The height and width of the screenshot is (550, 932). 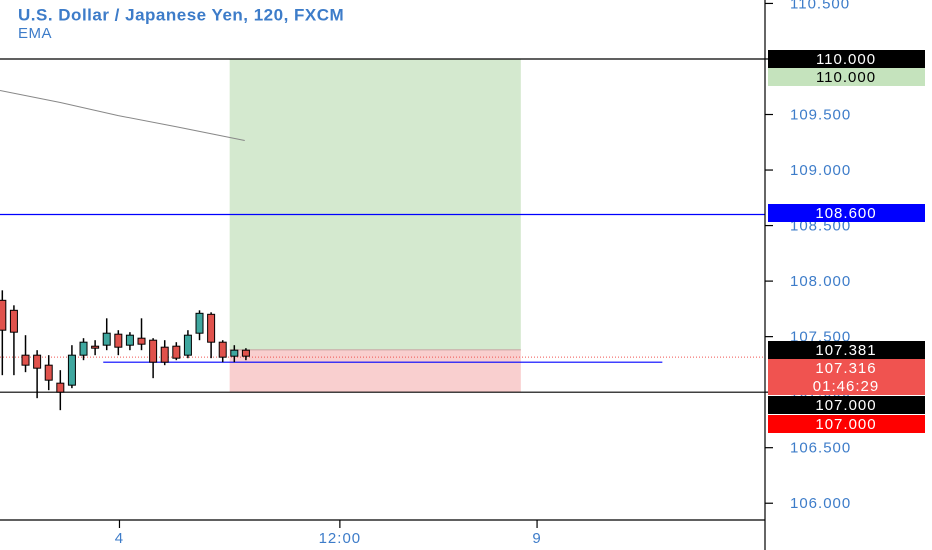 I want to click on y-tick-label: 109.000, so click(x=820, y=170).